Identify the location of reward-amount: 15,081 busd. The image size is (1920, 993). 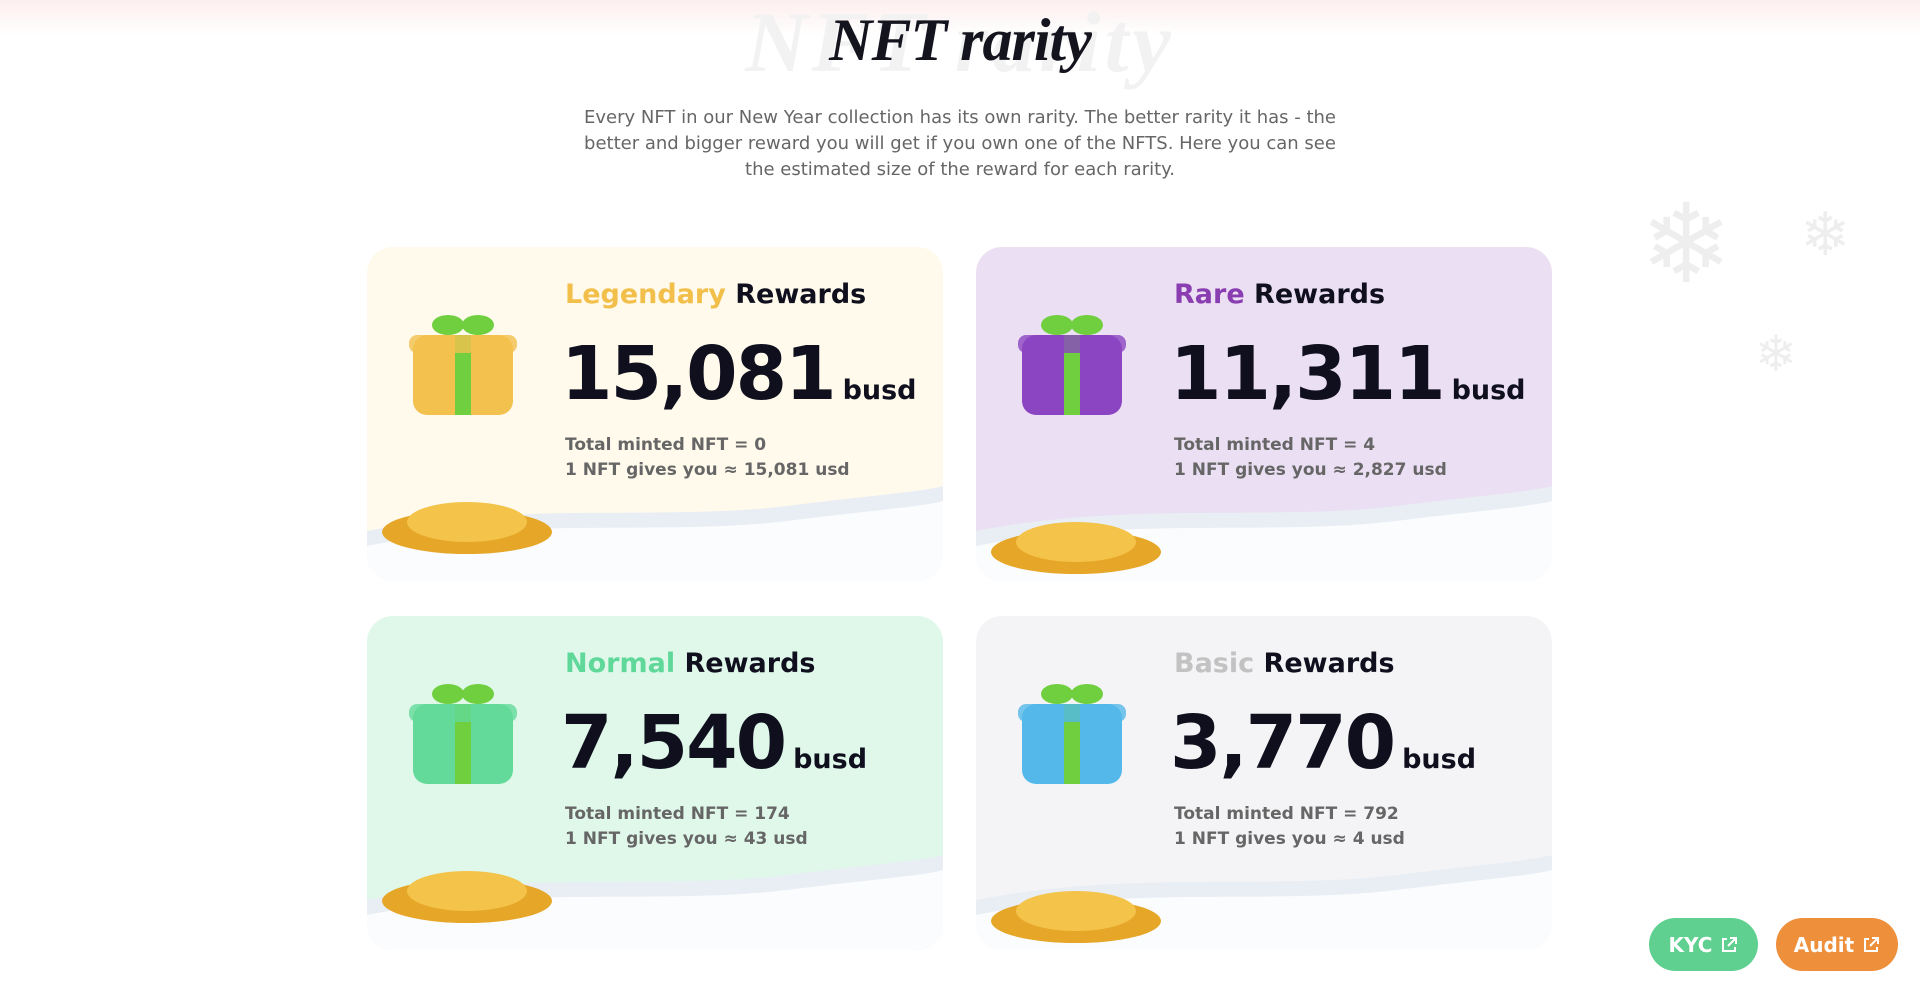
(739, 374).